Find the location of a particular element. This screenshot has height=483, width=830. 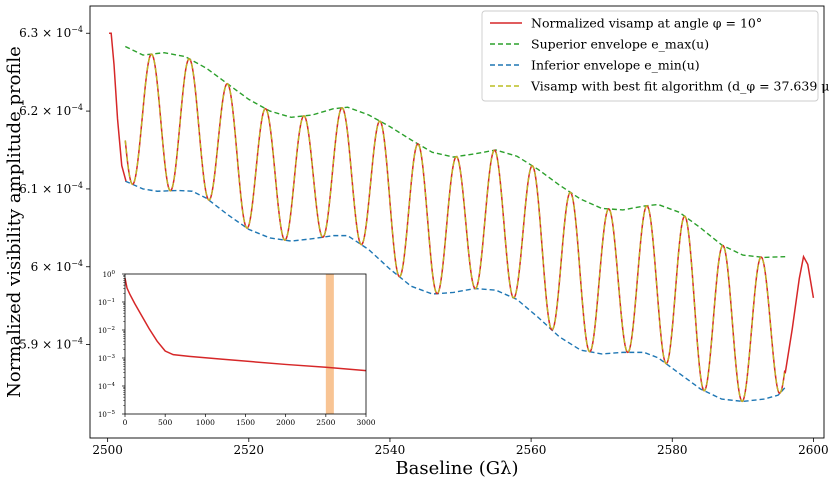

legend-box is located at coordinates (650, 56).